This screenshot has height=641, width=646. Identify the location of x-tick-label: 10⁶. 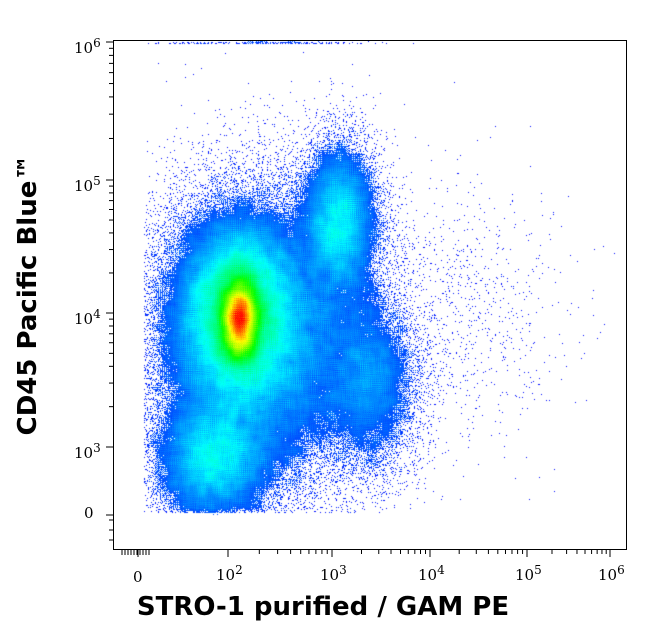
(611, 573).